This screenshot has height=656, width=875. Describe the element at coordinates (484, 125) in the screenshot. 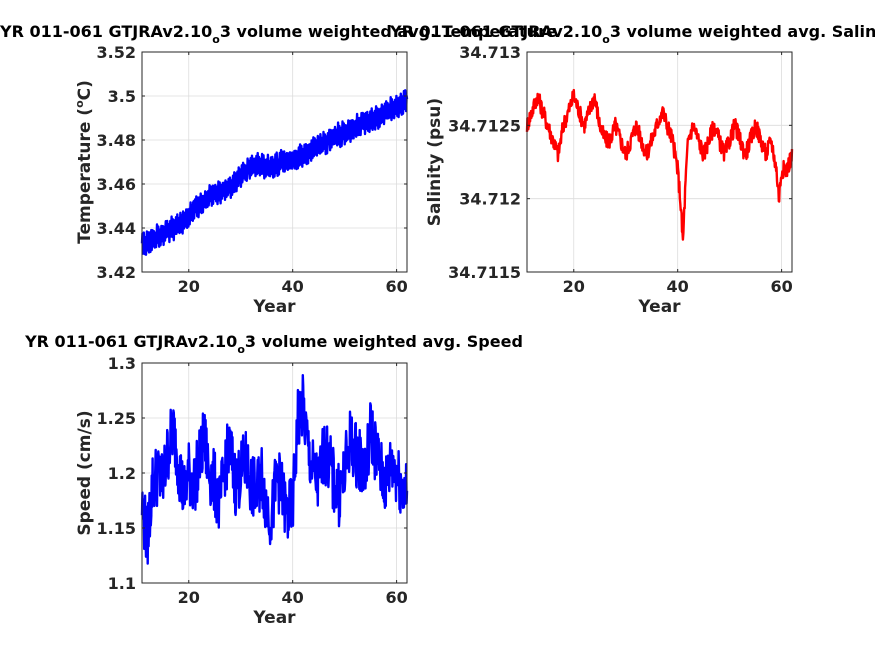

I see `y-tick-label: 34.7125` at that location.